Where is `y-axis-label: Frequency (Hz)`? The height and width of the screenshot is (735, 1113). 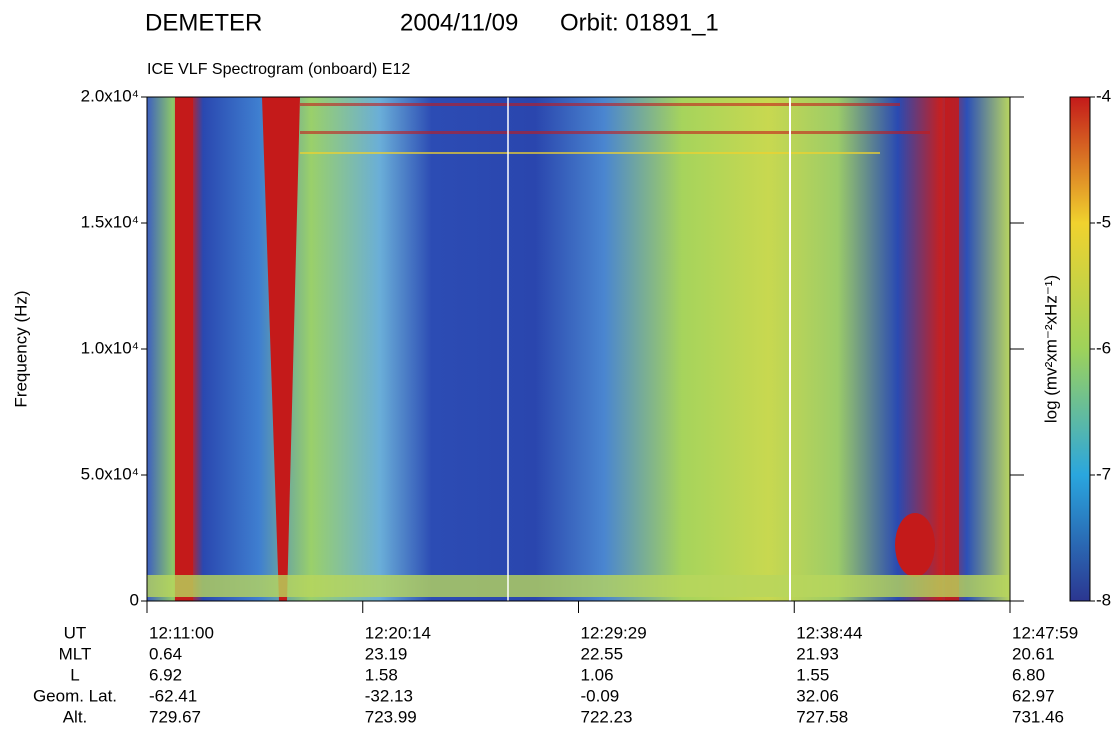
y-axis-label: Frequency (Hz) is located at coordinates (20, 348).